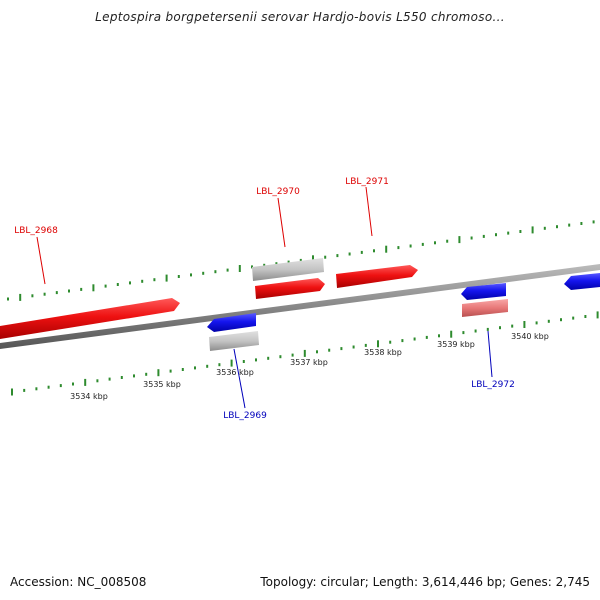  I want to click on feature-pink, so click(485, 308).